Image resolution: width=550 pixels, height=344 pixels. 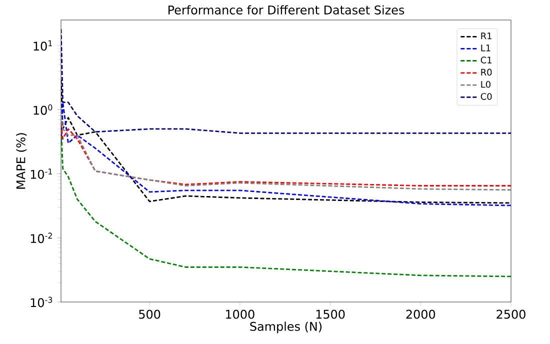 What do you see at coordinates (330, 314) in the screenshot?
I see `x-tick-label: 1500` at bounding box center [330, 314].